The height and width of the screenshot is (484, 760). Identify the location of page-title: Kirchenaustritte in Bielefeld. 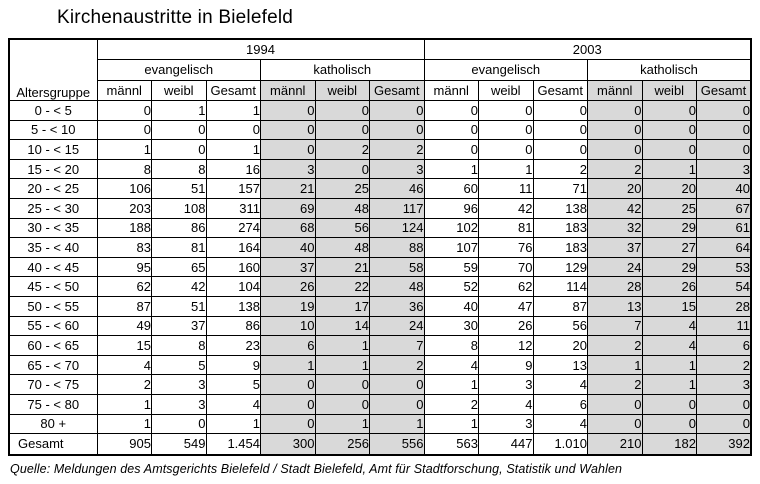
(175, 17).